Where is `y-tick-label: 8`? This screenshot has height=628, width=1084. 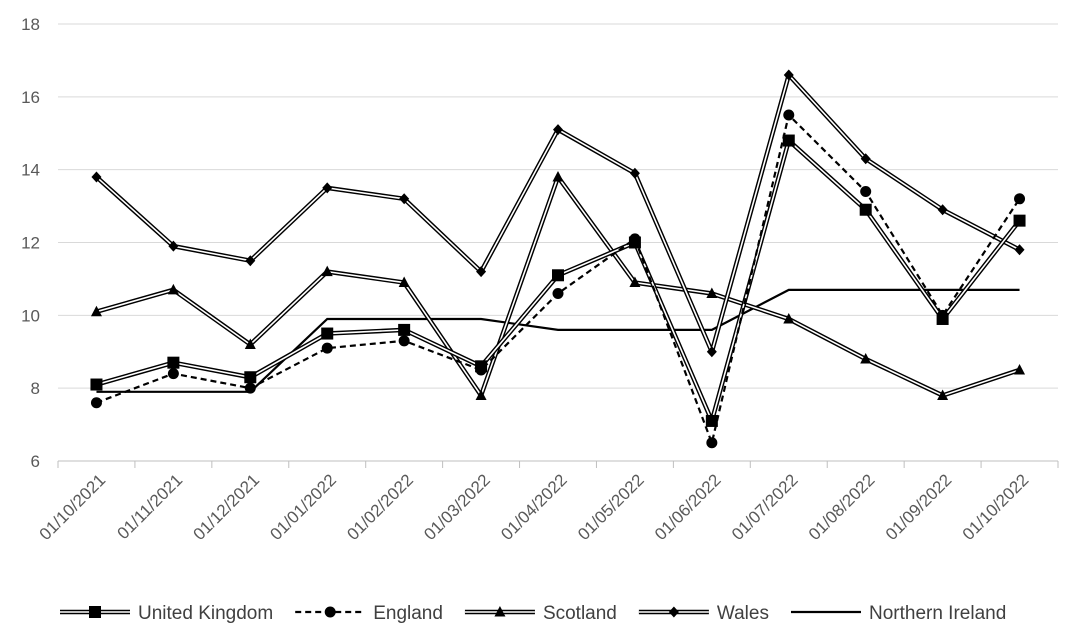
y-tick-label: 8 is located at coordinates (35, 388).